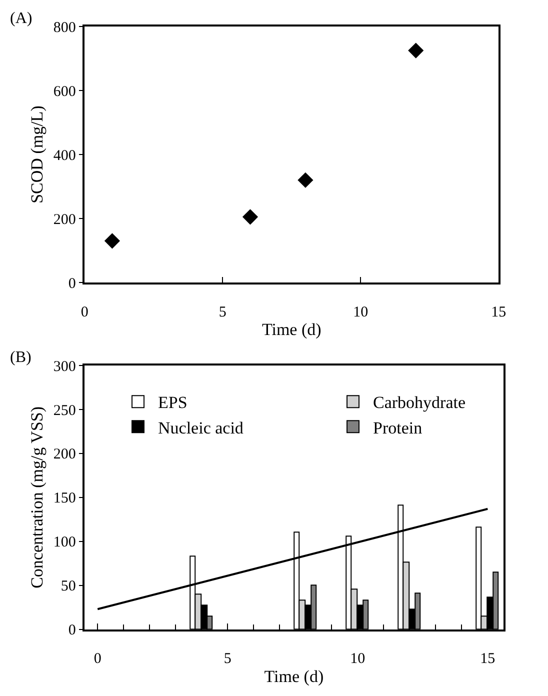  Describe the element at coordinates (68, 586) in the screenshot. I see `y-tick-label: 50` at that location.